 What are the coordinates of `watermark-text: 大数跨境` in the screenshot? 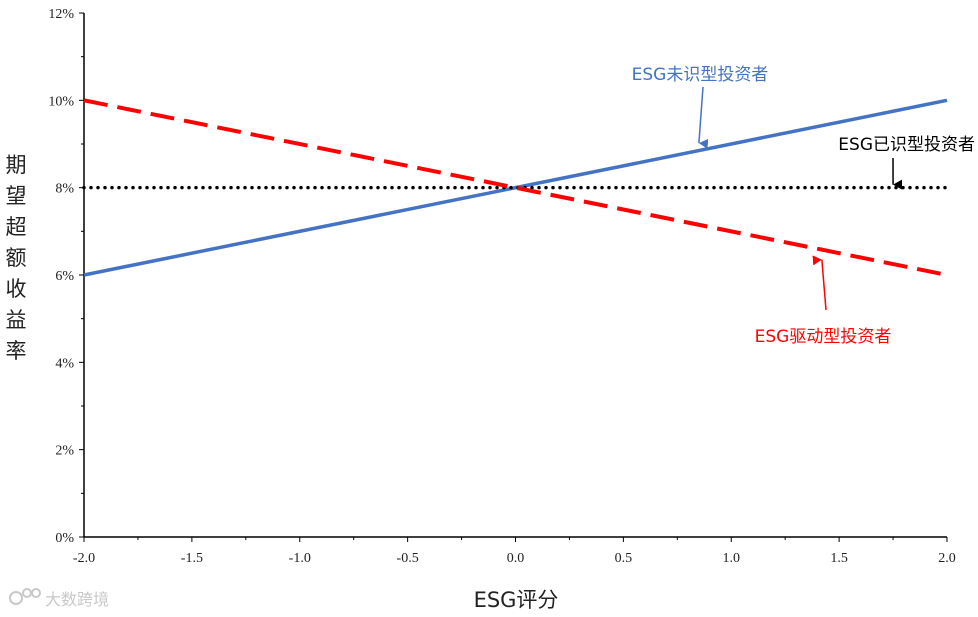 It's located at (77, 599).